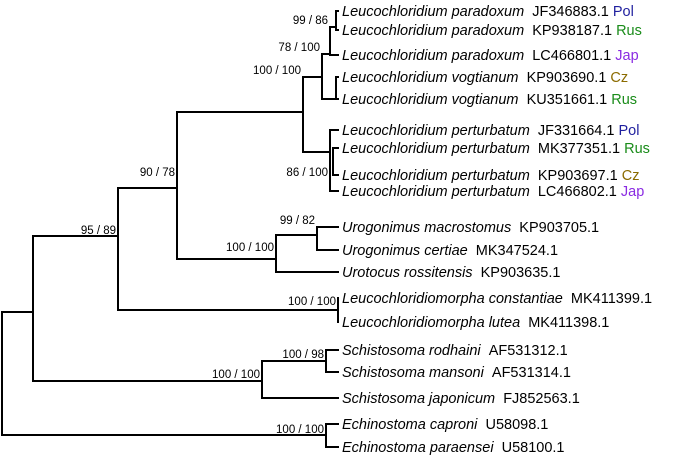 This screenshot has width=685, height=459. I want to click on tip-accession: LC466802.1, so click(577, 192).